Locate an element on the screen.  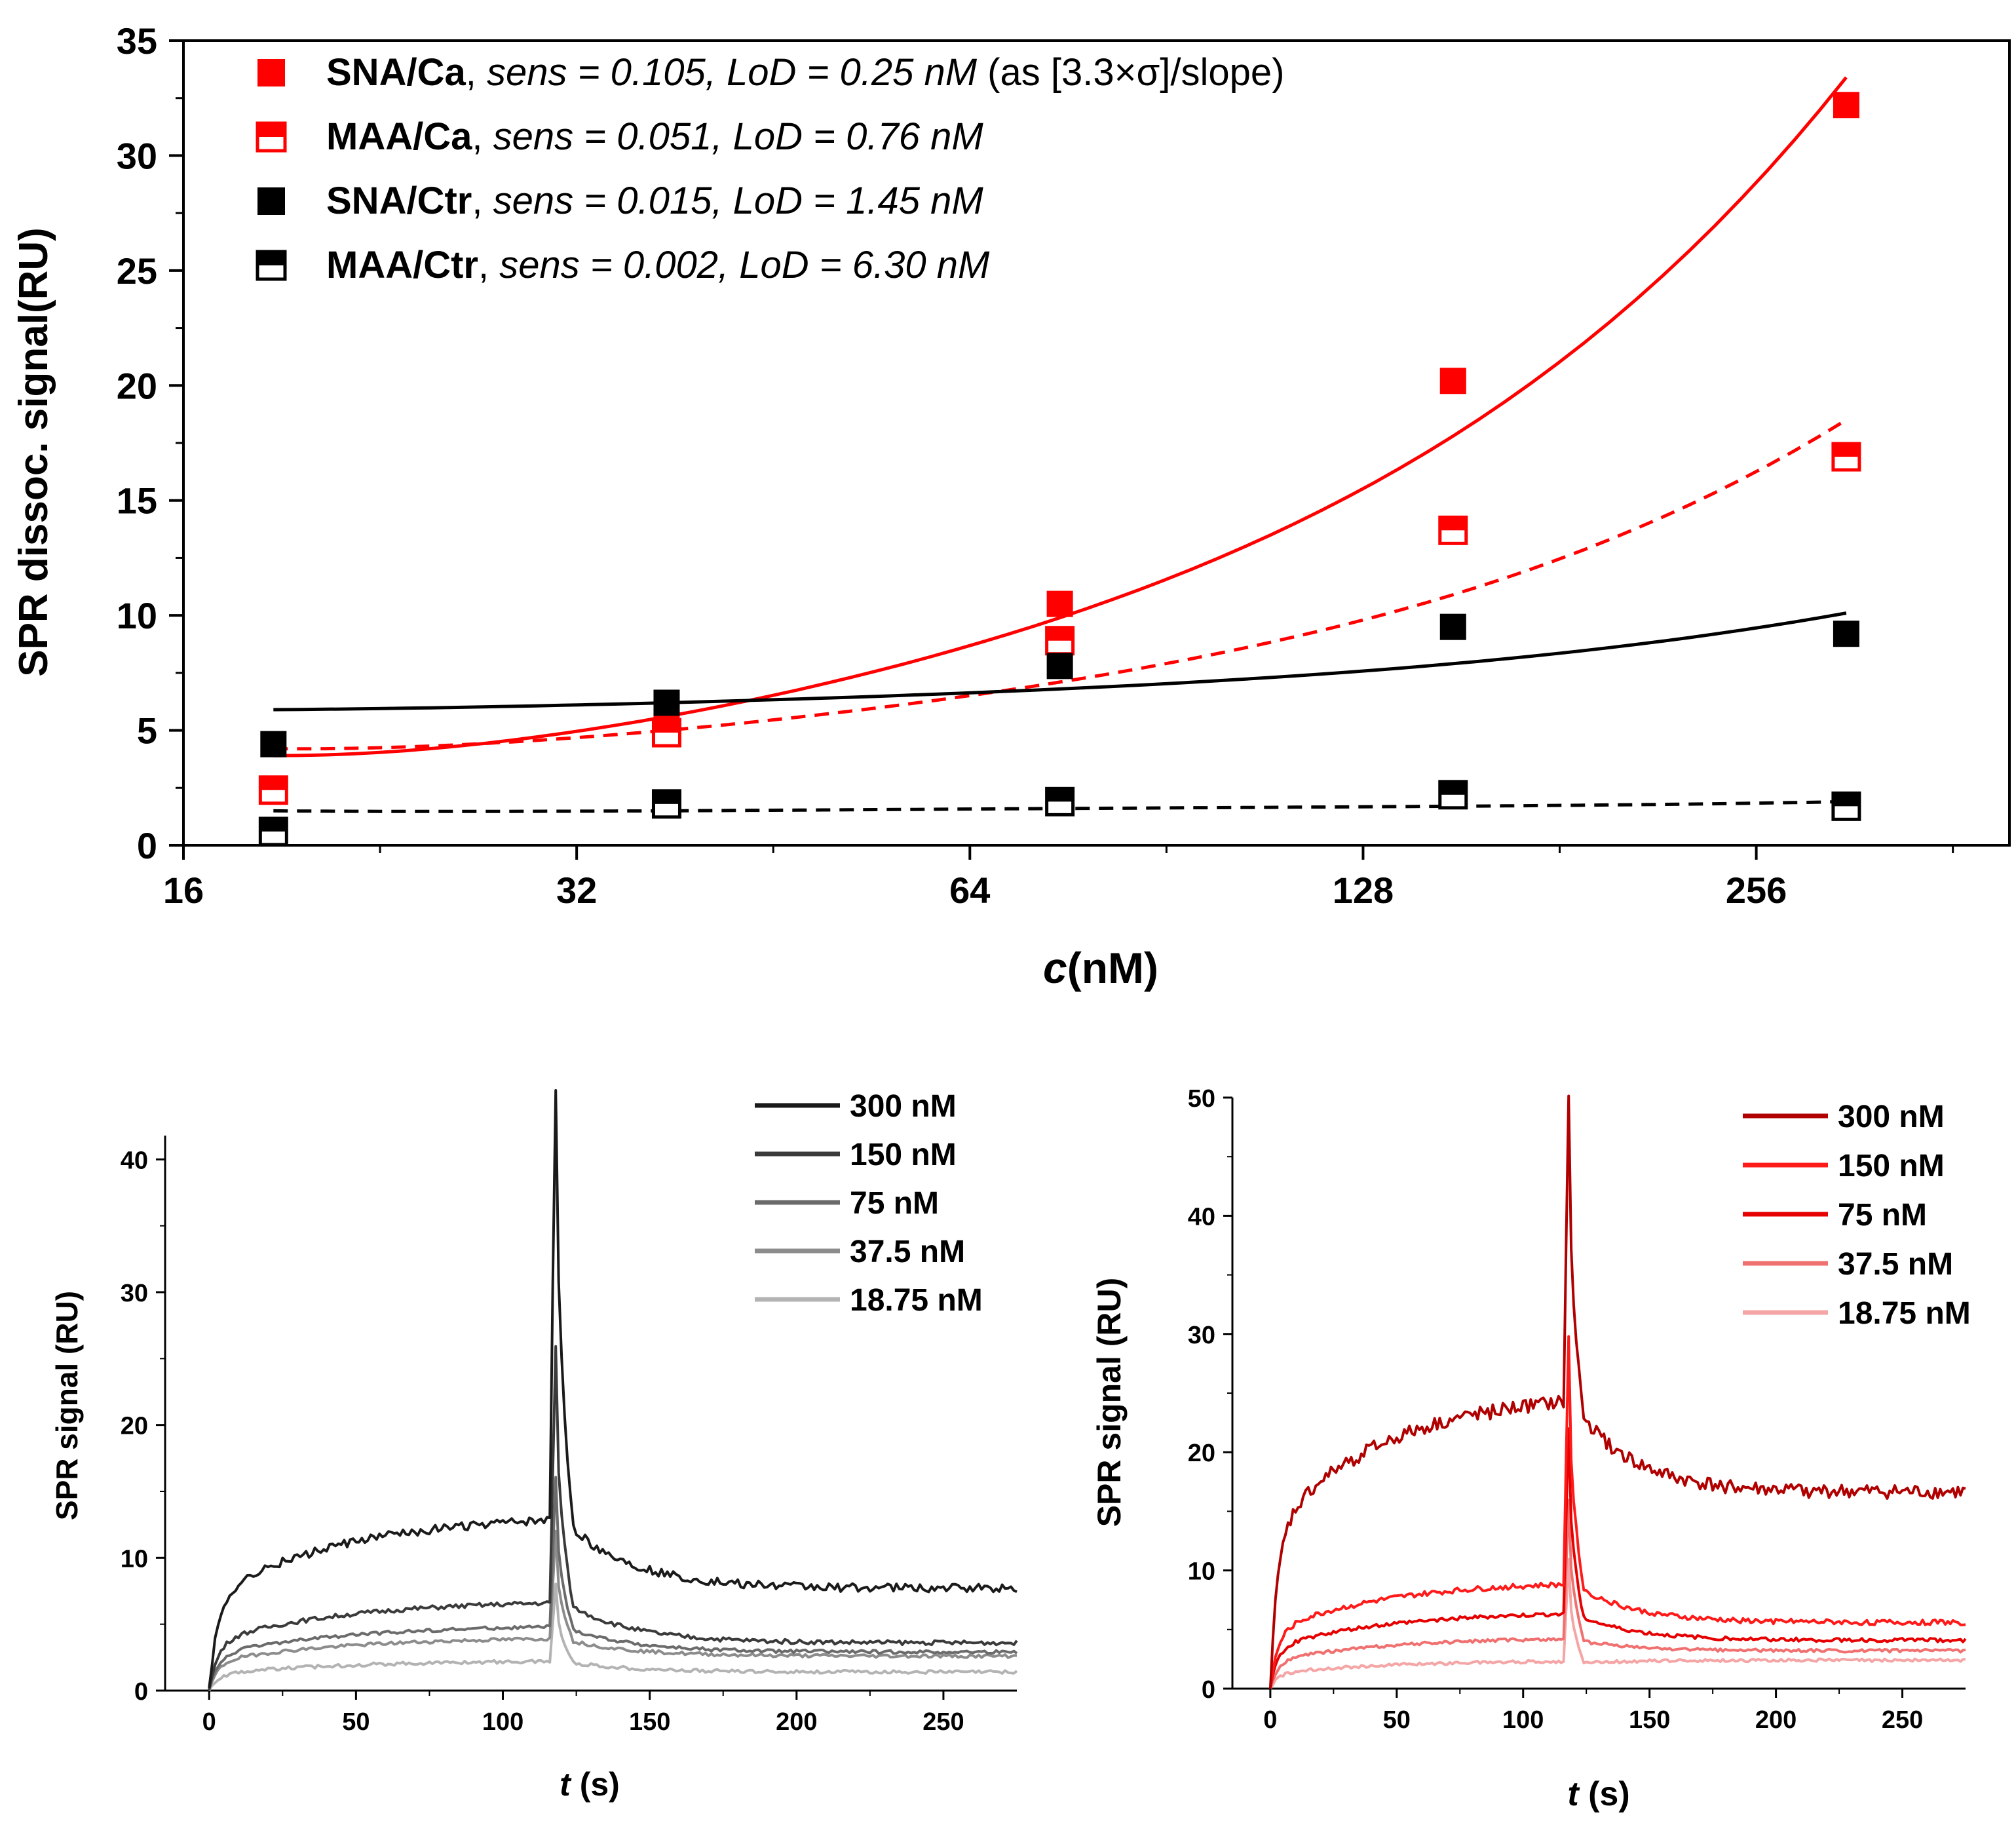
br-y-ticks: 0 10 20 30 40 50 is located at coordinates (1210, 1394).